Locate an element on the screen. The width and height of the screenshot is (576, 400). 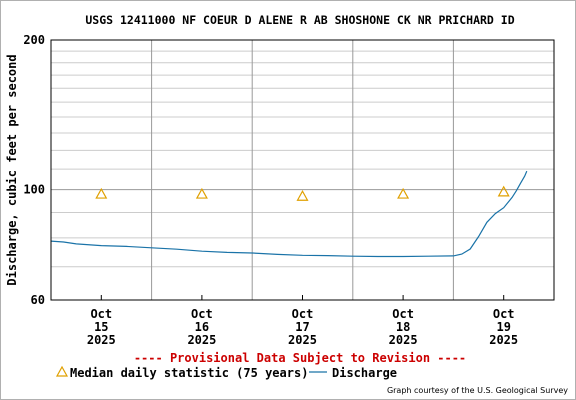
x-tick-label-day: 15 is located at coordinates (101, 327).